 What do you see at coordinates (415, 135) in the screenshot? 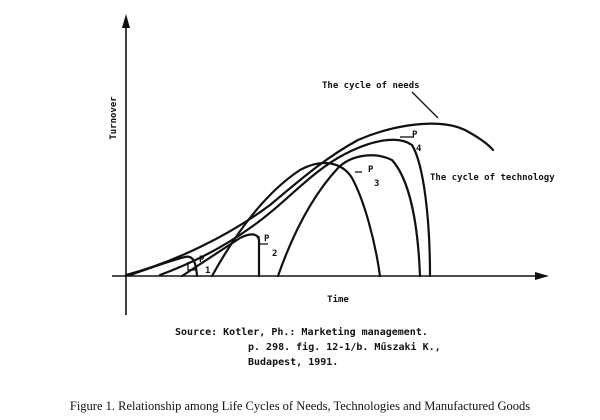
I see `p4-label: P` at bounding box center [415, 135].